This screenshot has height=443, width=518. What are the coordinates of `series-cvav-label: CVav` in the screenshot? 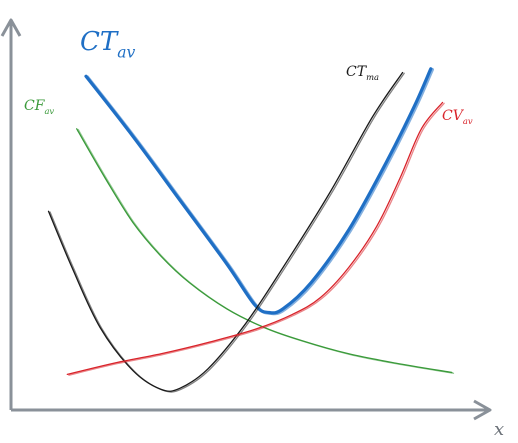 It's located at (457, 117).